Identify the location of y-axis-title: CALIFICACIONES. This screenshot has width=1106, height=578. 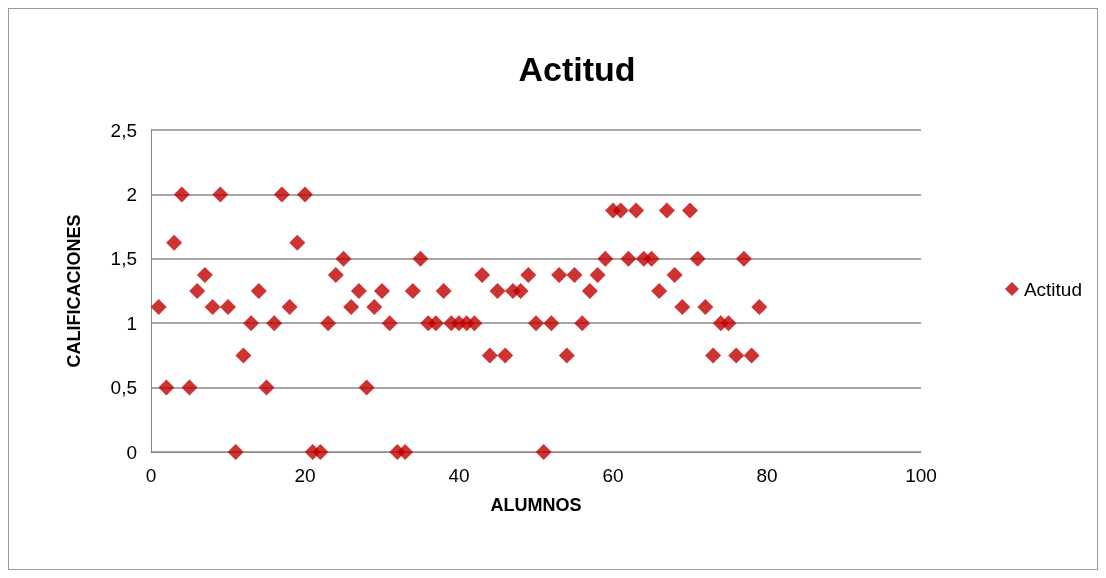
(74, 291).